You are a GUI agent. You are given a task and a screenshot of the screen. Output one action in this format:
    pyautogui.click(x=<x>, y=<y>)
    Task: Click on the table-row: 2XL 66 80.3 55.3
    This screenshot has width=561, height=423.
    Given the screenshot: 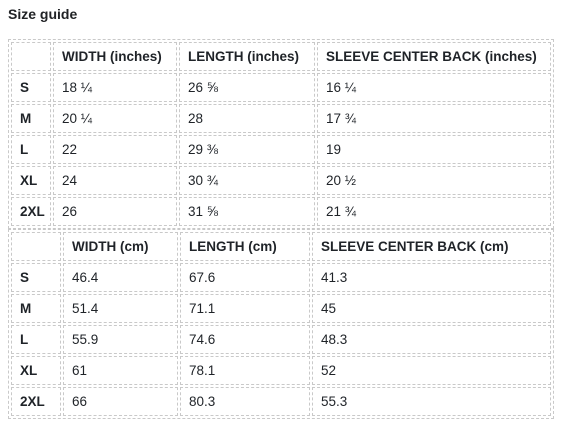 What is the action you would take?
    pyautogui.click(x=281, y=401)
    